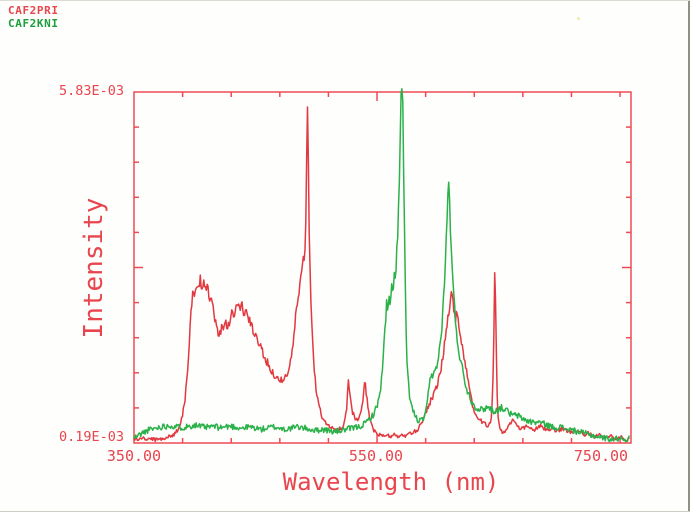  What do you see at coordinates (376, 456) in the screenshot?
I see `x-tick-label-550: 550.00` at bounding box center [376, 456].